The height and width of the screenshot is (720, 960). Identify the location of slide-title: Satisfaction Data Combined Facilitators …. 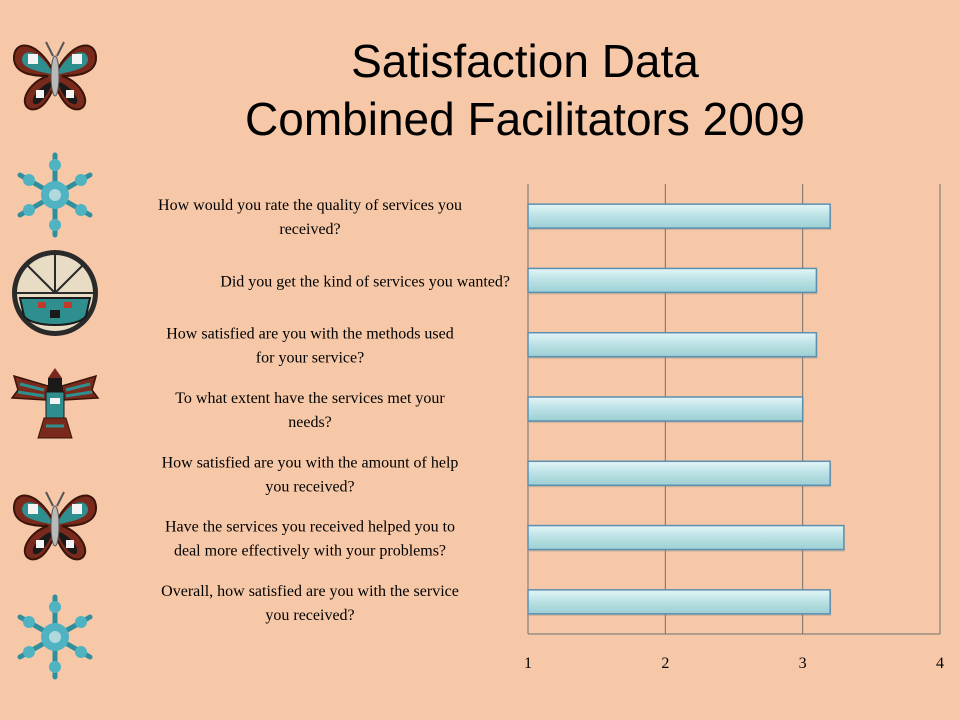
(525, 90).